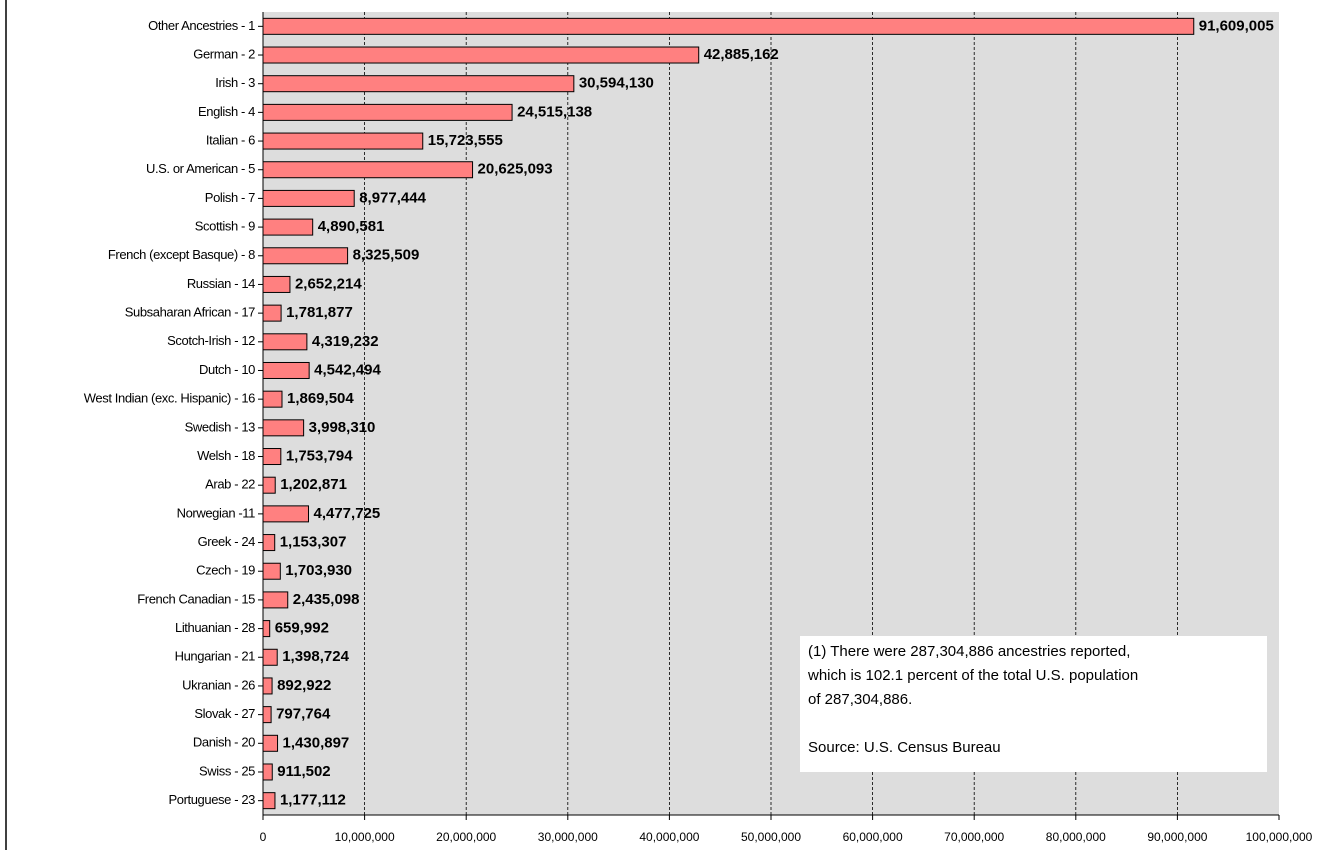 The width and height of the screenshot is (1327, 850). Describe the element at coordinates (218, 684) in the screenshot. I see `y-tick-label: Ukranian - 26` at that location.